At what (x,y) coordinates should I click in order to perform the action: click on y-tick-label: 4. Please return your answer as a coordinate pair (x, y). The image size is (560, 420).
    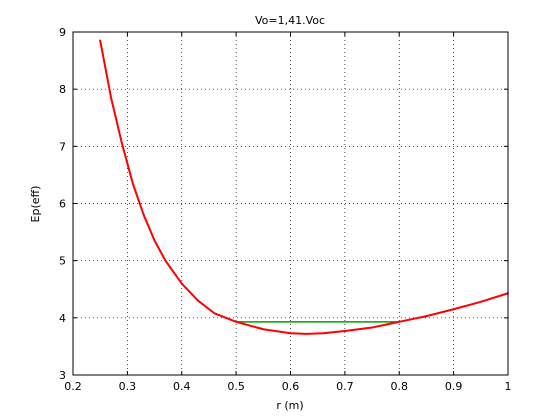
    Looking at the image, I should click on (62, 318).